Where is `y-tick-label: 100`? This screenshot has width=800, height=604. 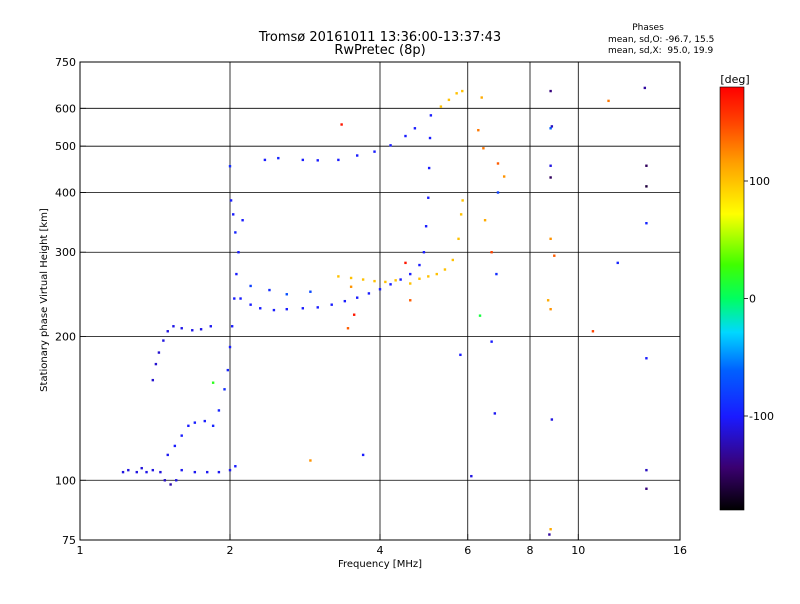 y-tick-label: 100 is located at coordinates (65, 480).